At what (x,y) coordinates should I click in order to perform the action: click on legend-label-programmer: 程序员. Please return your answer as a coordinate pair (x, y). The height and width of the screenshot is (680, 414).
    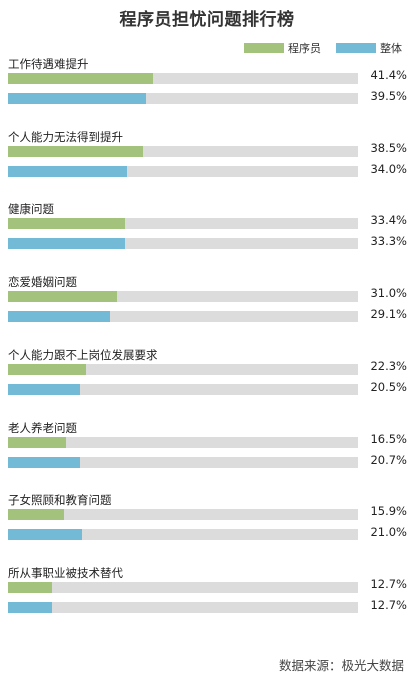
    Looking at the image, I should click on (304, 48).